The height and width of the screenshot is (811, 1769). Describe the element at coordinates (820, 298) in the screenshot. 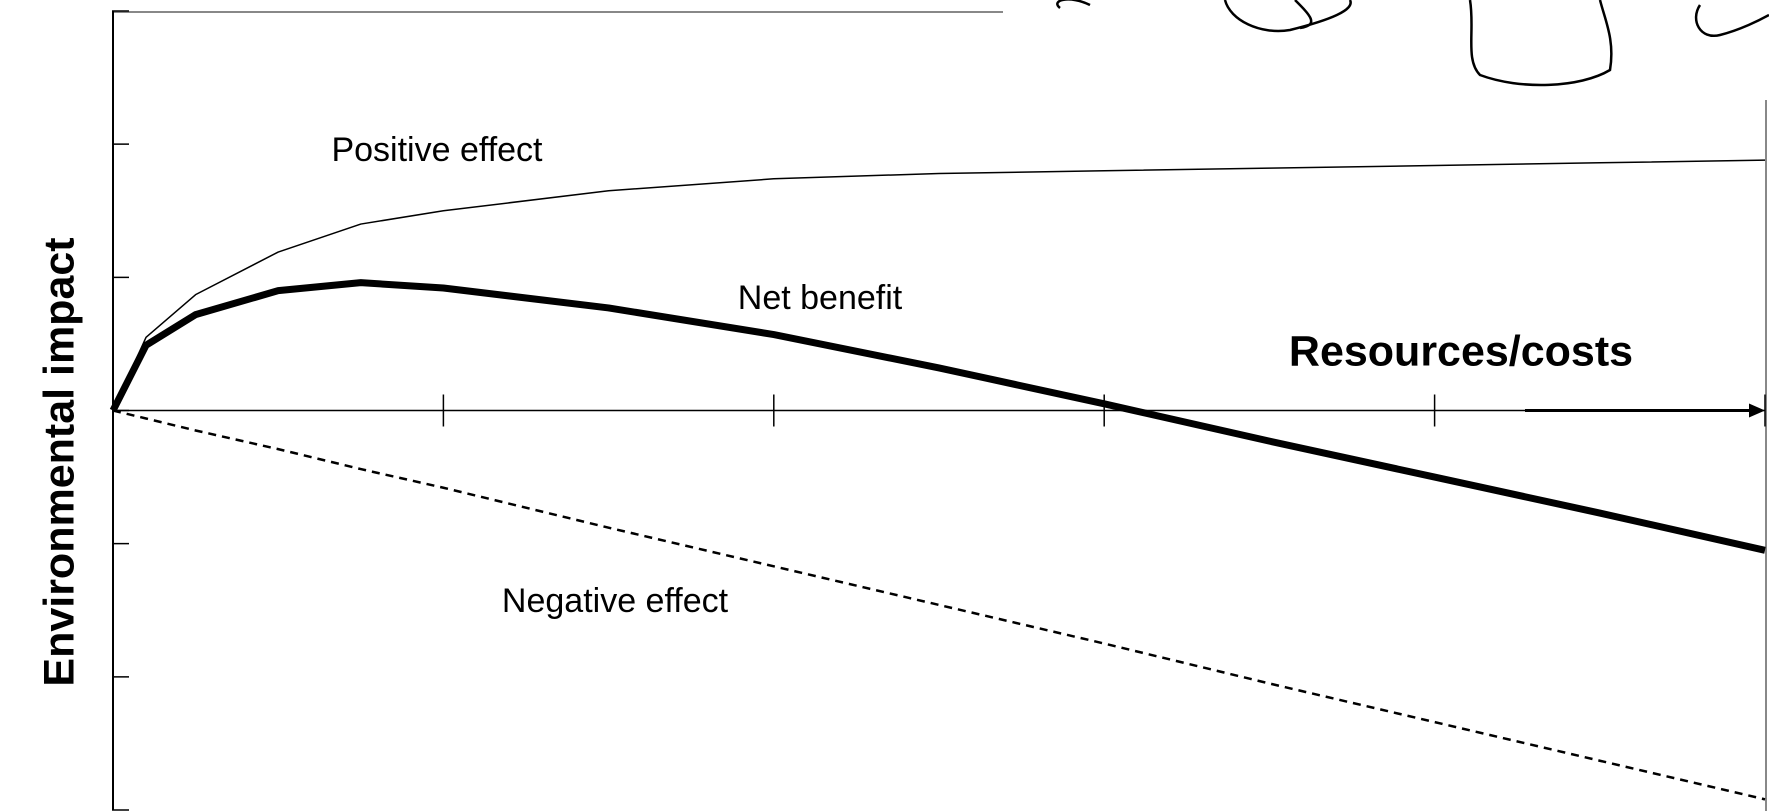

I see `series-label: Net benefit` at that location.